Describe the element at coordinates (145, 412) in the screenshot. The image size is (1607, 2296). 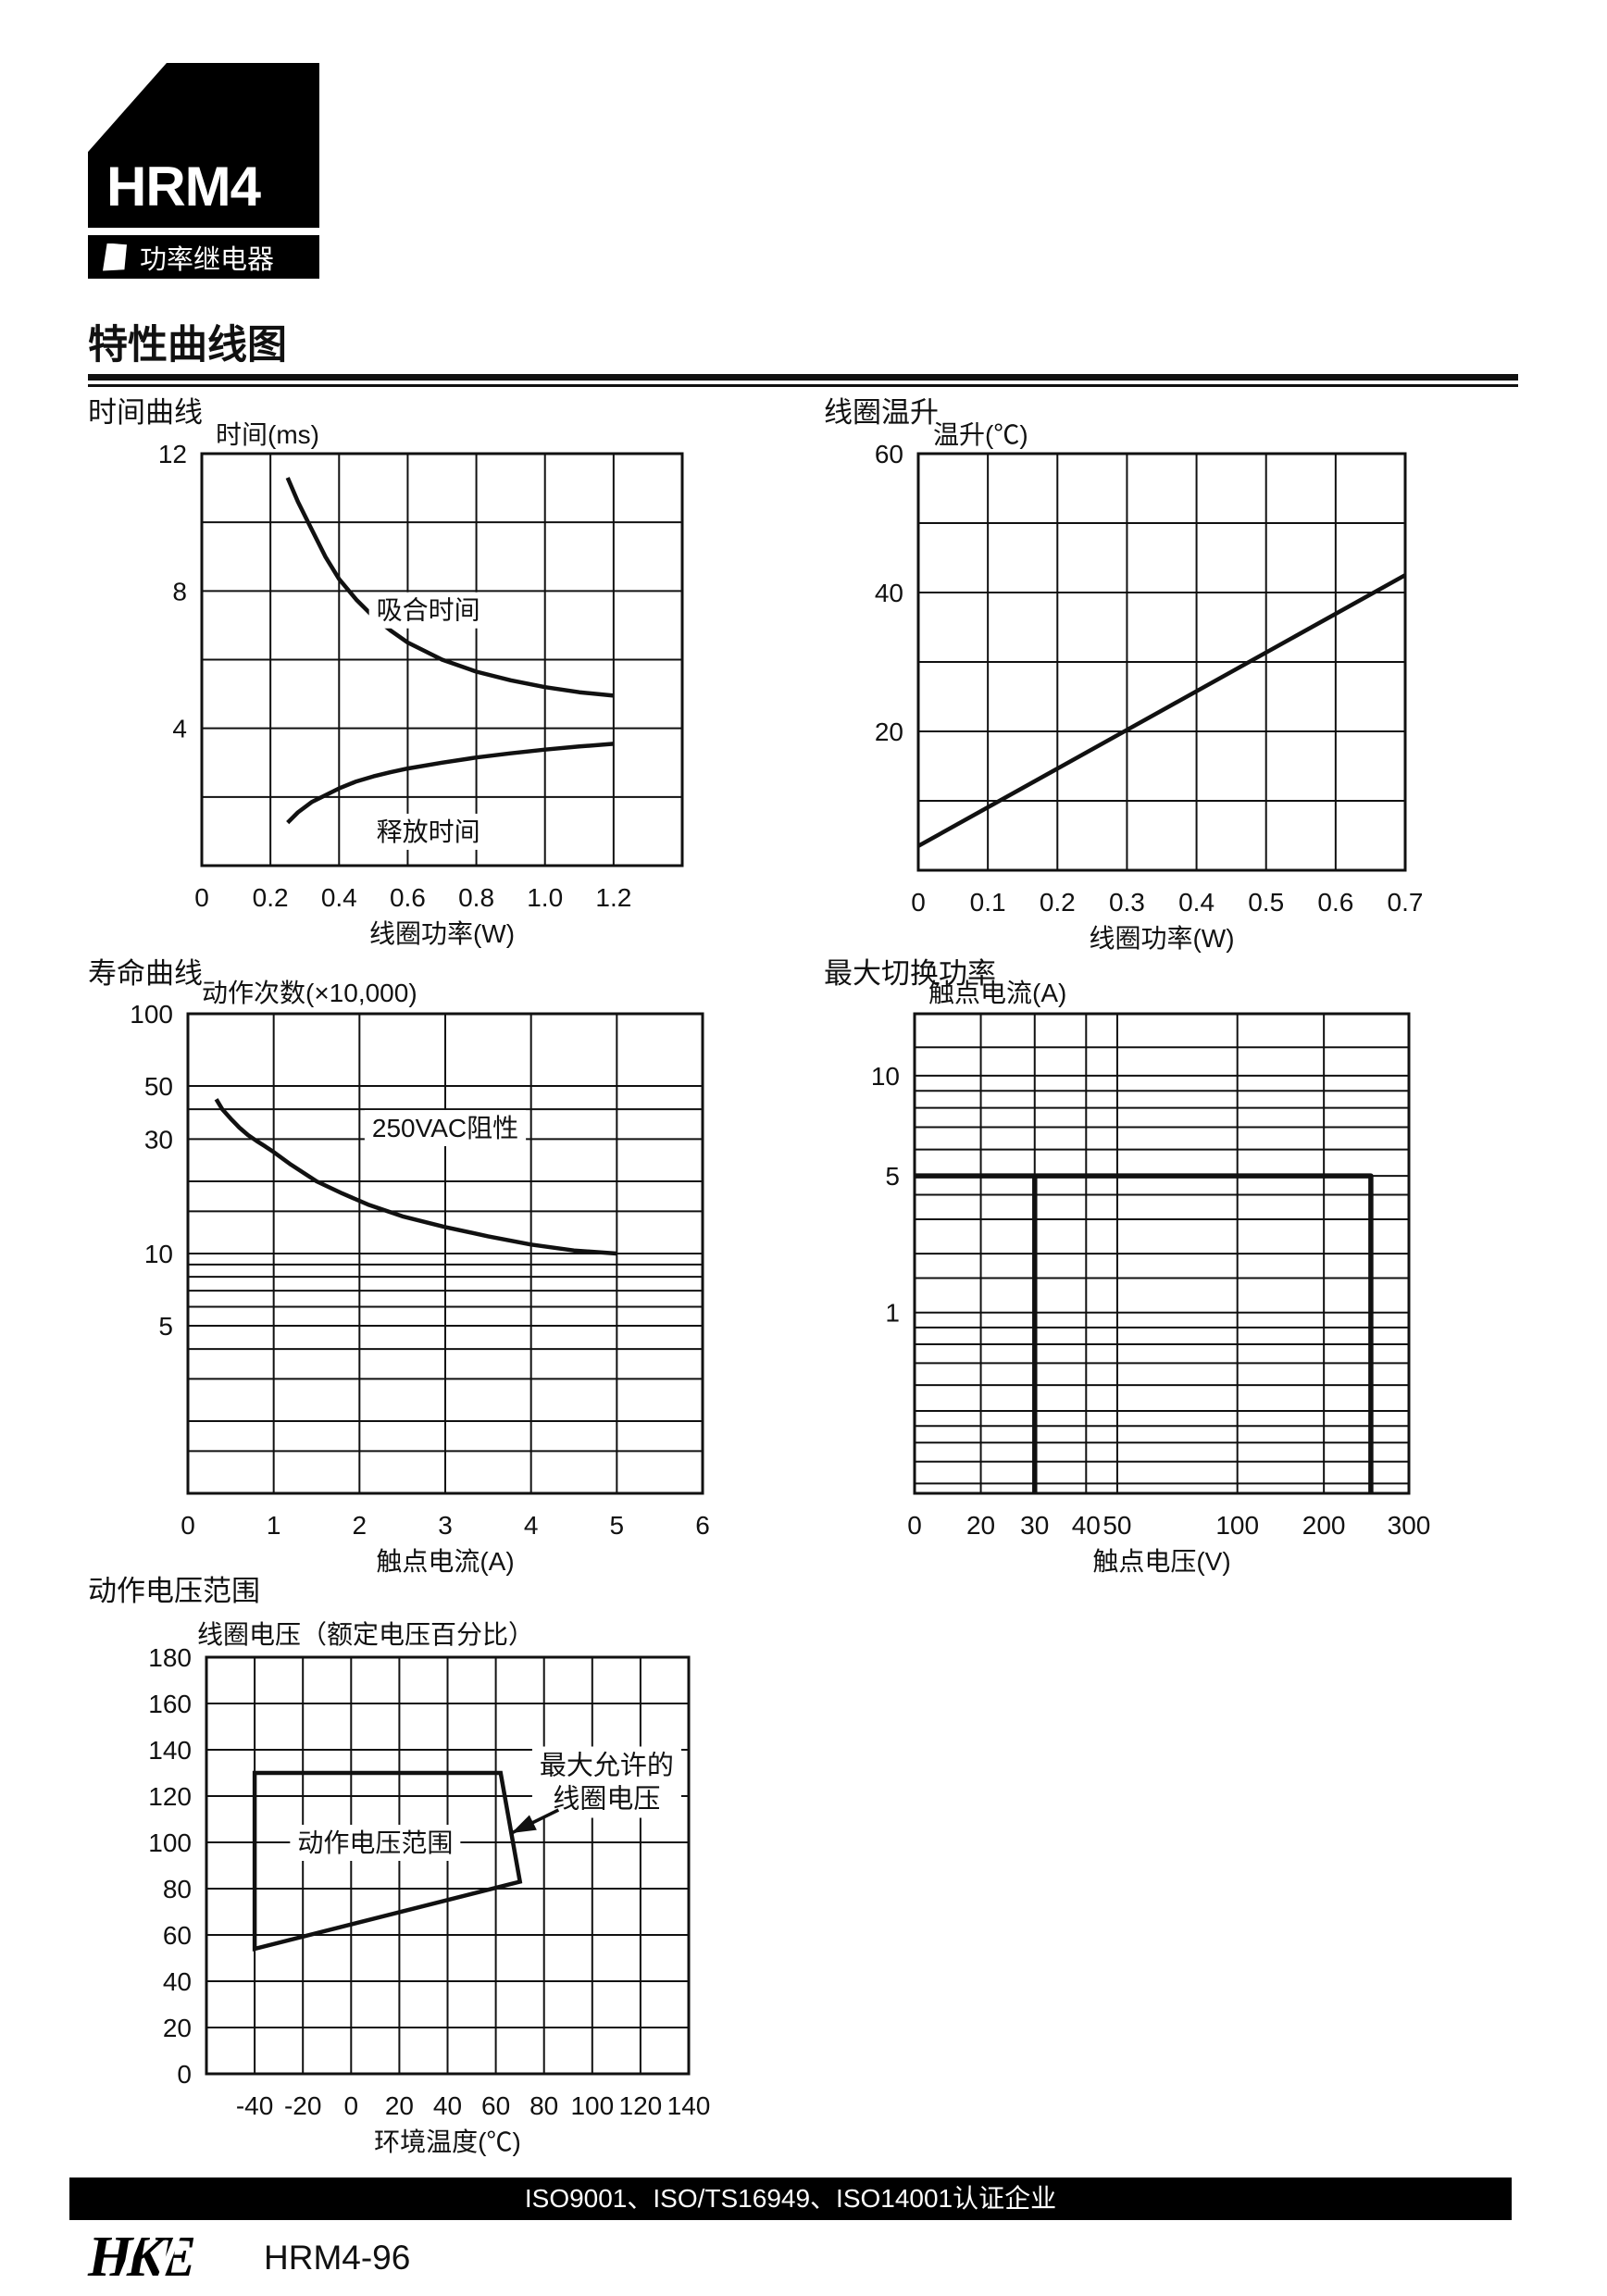
I see `section-title-time-curves: 时间曲线` at that location.